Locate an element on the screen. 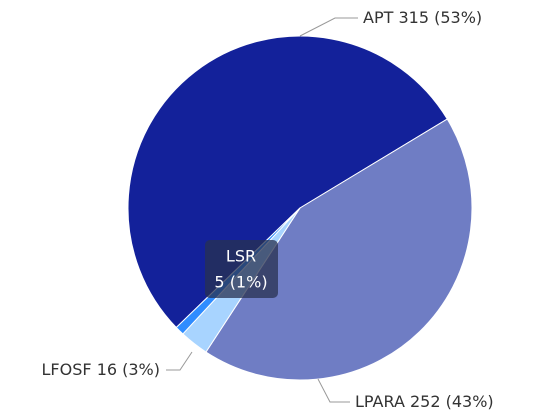 Image resolution: width=536 pixels, height=415 pixels. tooltip-box is located at coordinates (241, 269).